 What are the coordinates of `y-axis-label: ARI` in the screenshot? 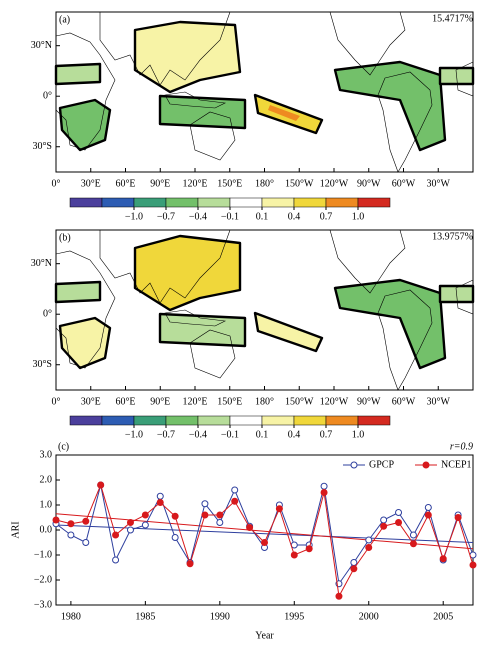 It's located at (15, 529).